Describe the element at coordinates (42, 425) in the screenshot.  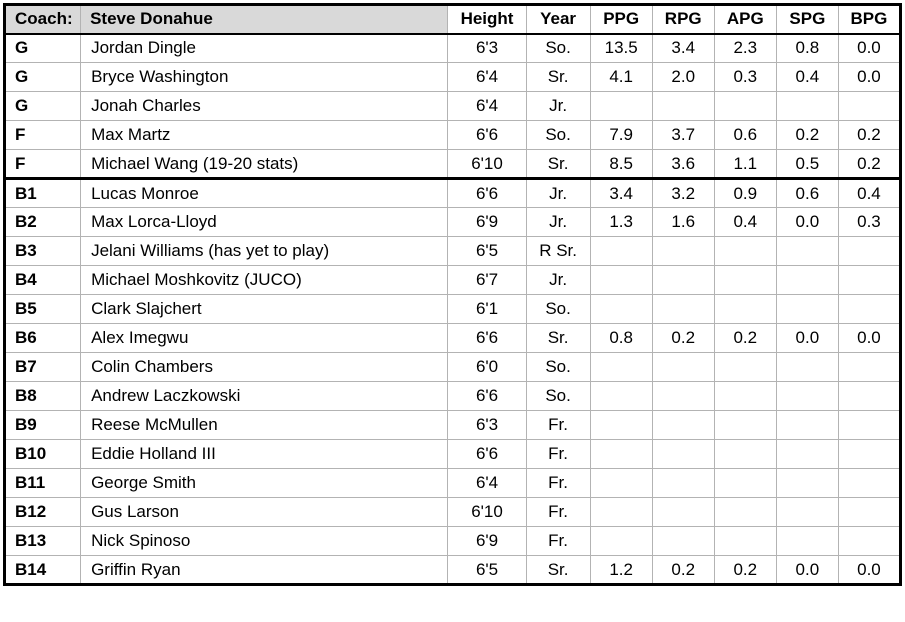
I see `cell-pos: B9` at that location.